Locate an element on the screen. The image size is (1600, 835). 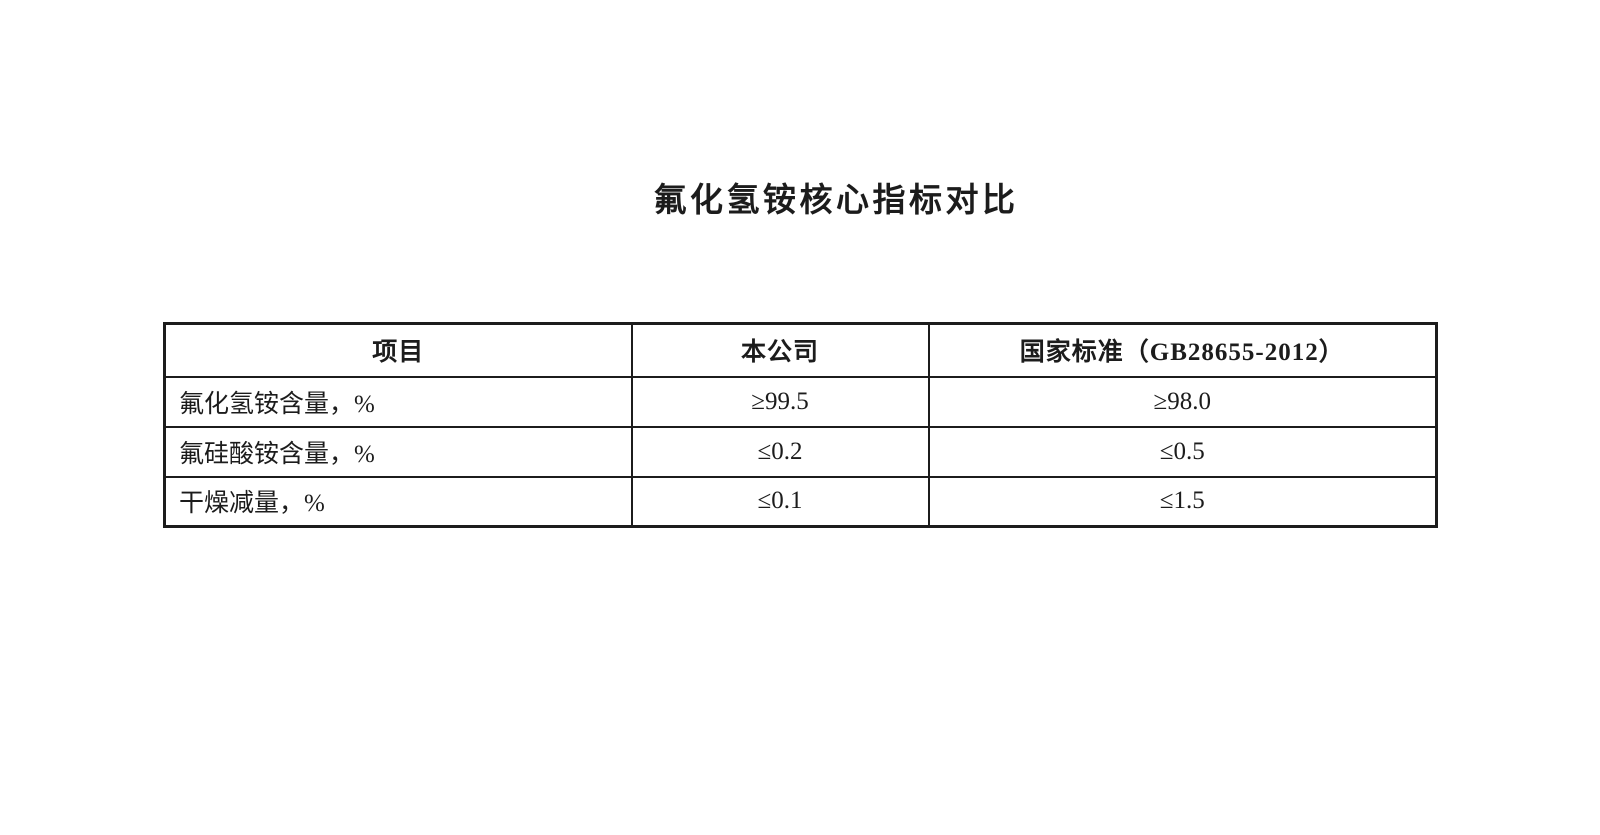
row-standard-value: ≤0.5 is located at coordinates (1182, 451).